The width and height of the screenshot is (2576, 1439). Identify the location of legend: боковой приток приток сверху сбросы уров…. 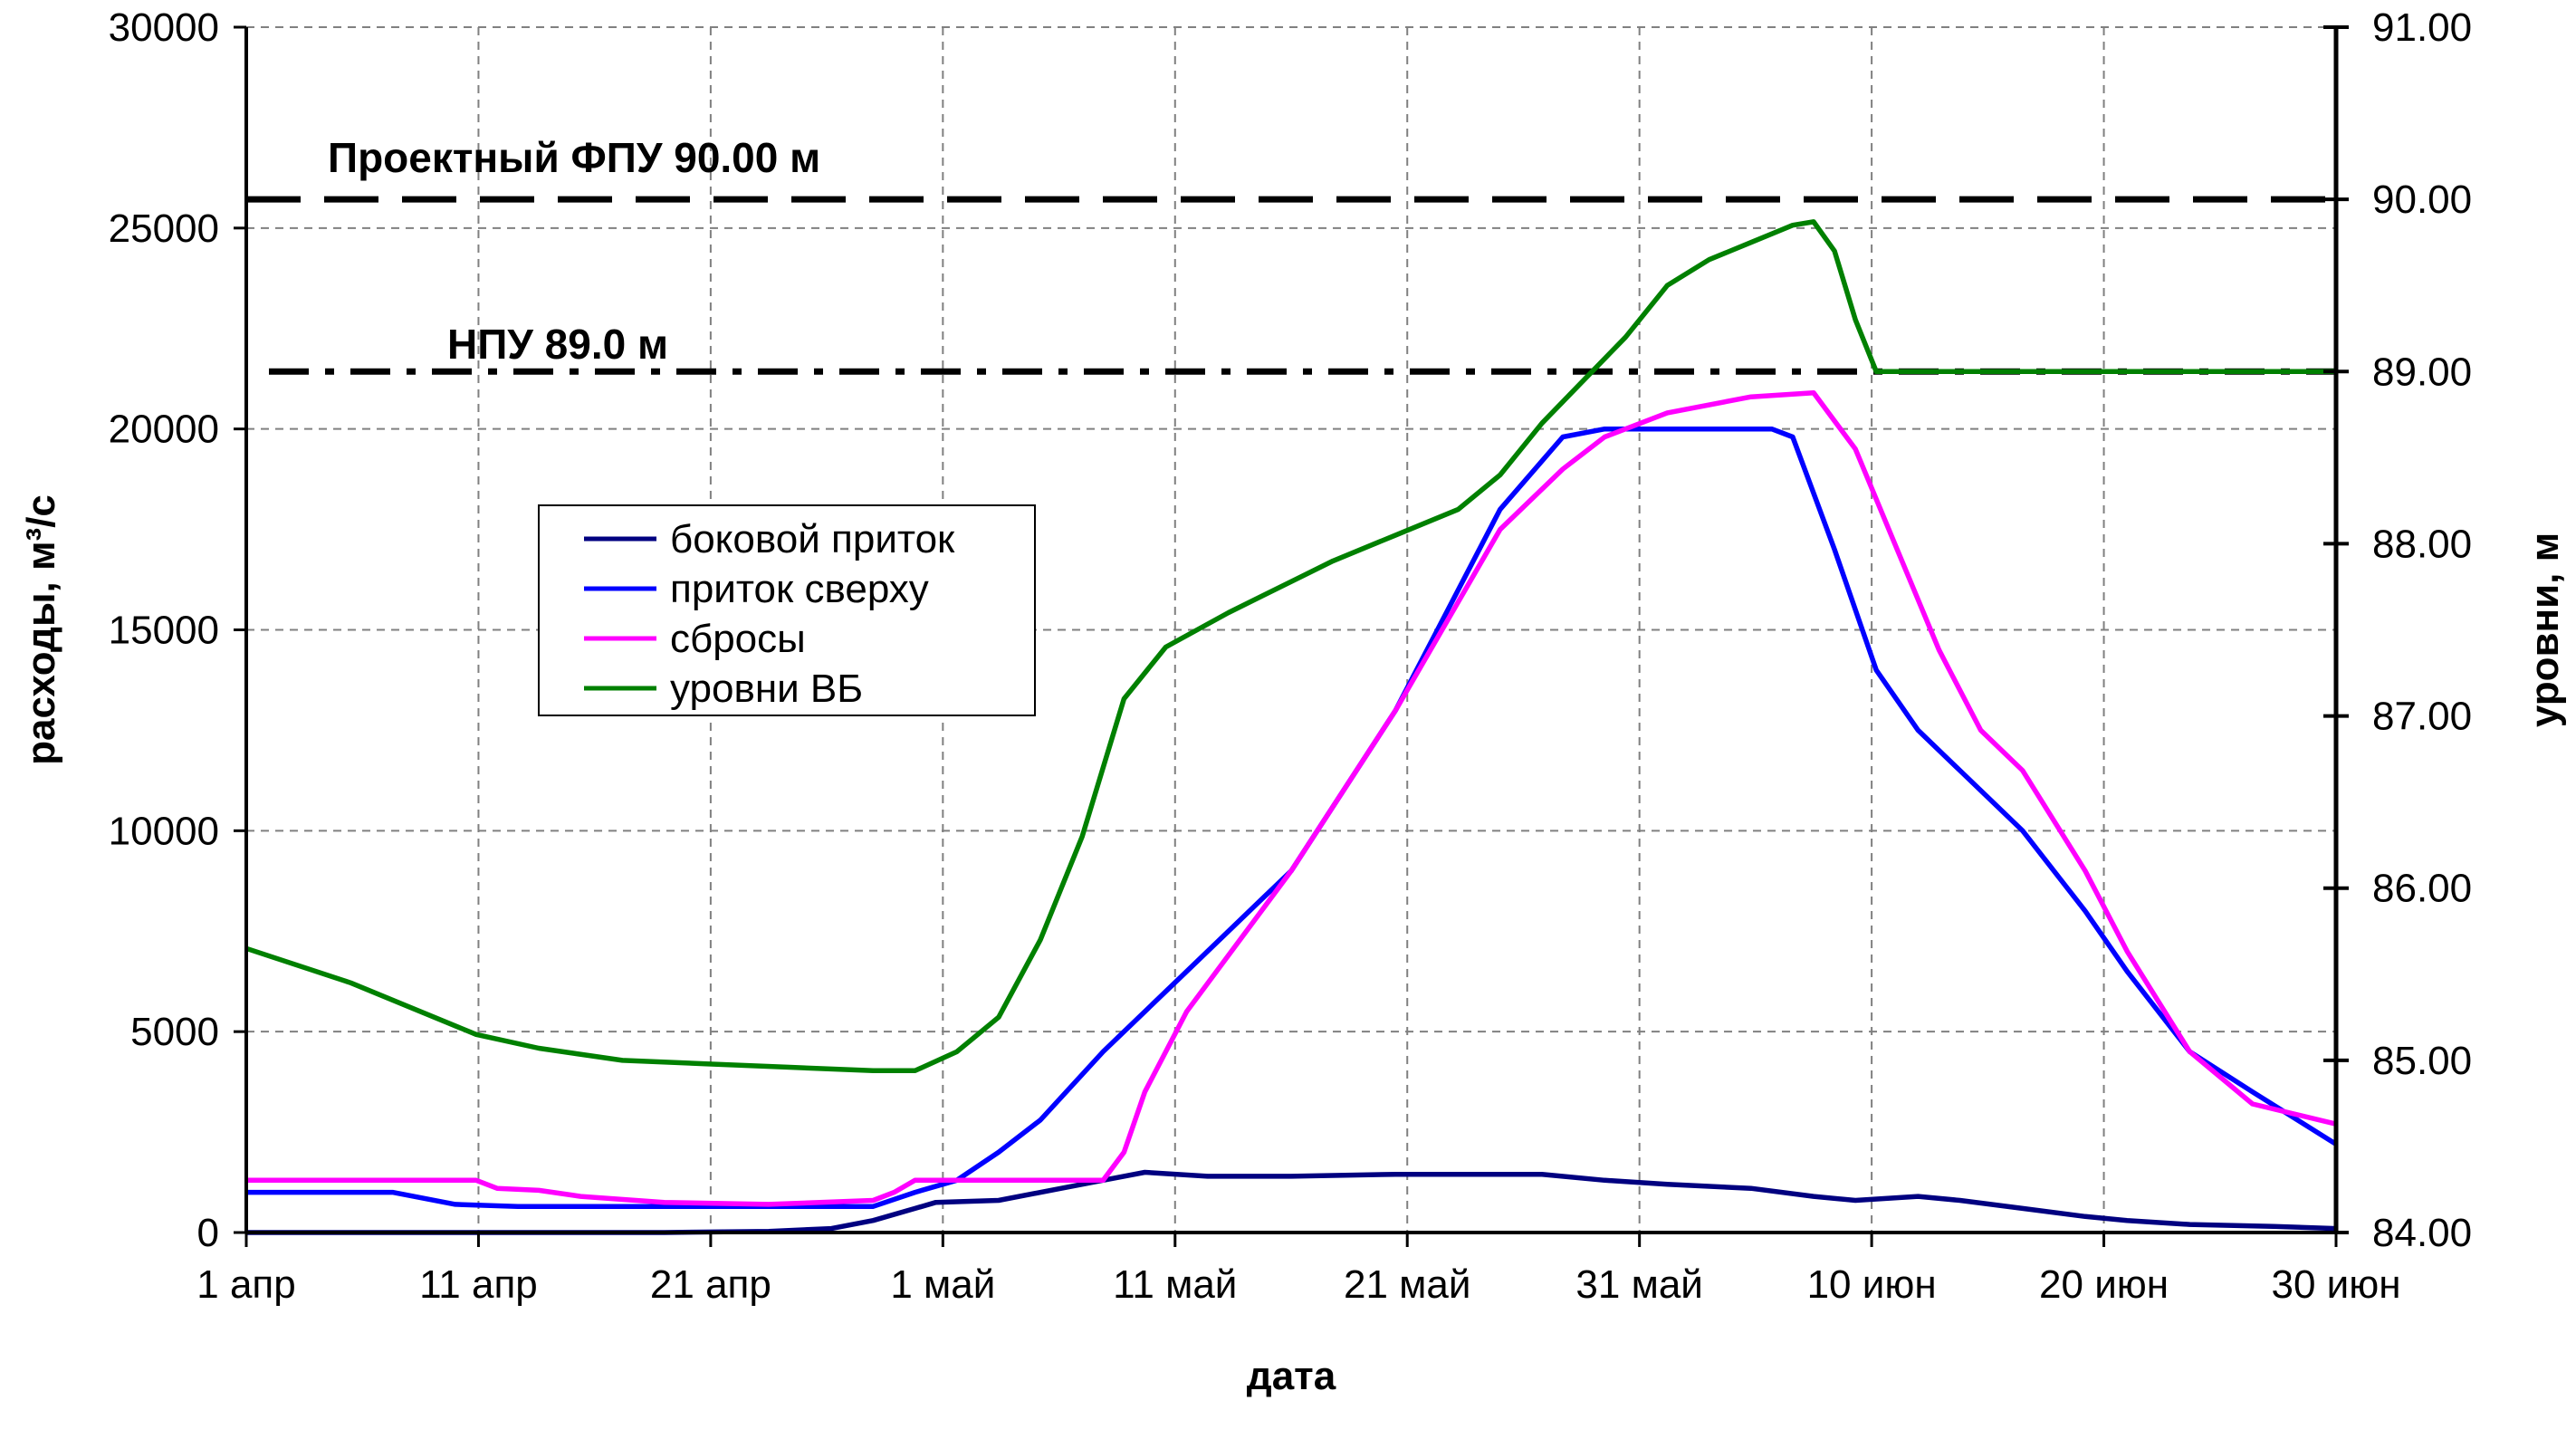
(787, 610).